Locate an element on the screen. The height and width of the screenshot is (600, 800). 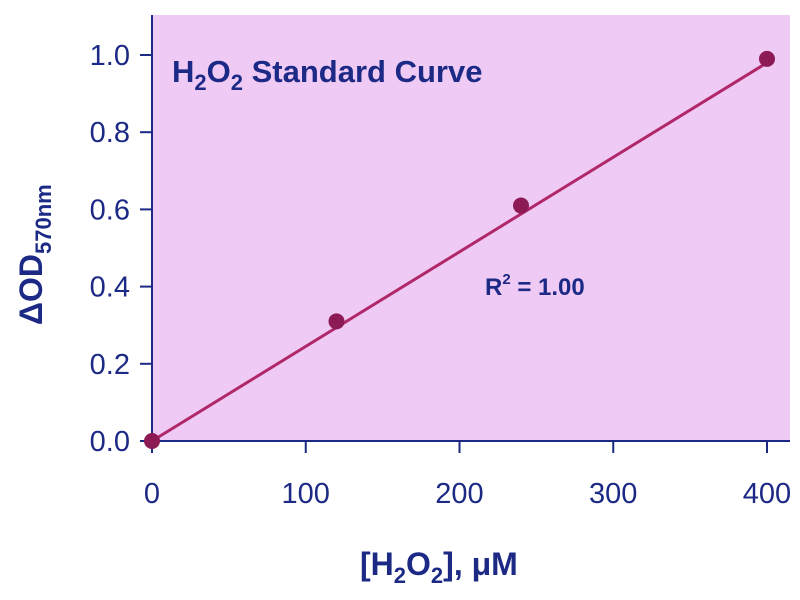
y-tick-label: 0.6 is located at coordinates (110, 210).